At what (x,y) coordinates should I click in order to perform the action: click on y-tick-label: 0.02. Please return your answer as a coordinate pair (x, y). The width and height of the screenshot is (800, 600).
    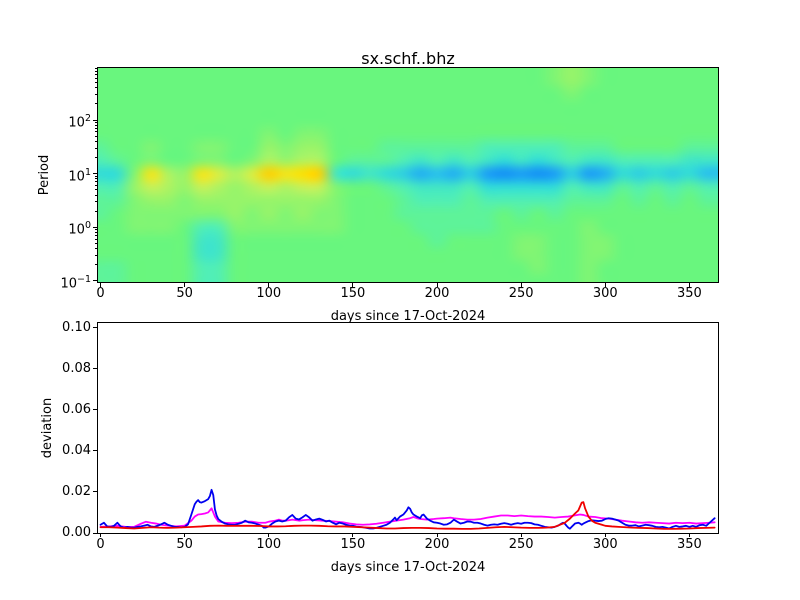
    Looking at the image, I should click on (76, 491).